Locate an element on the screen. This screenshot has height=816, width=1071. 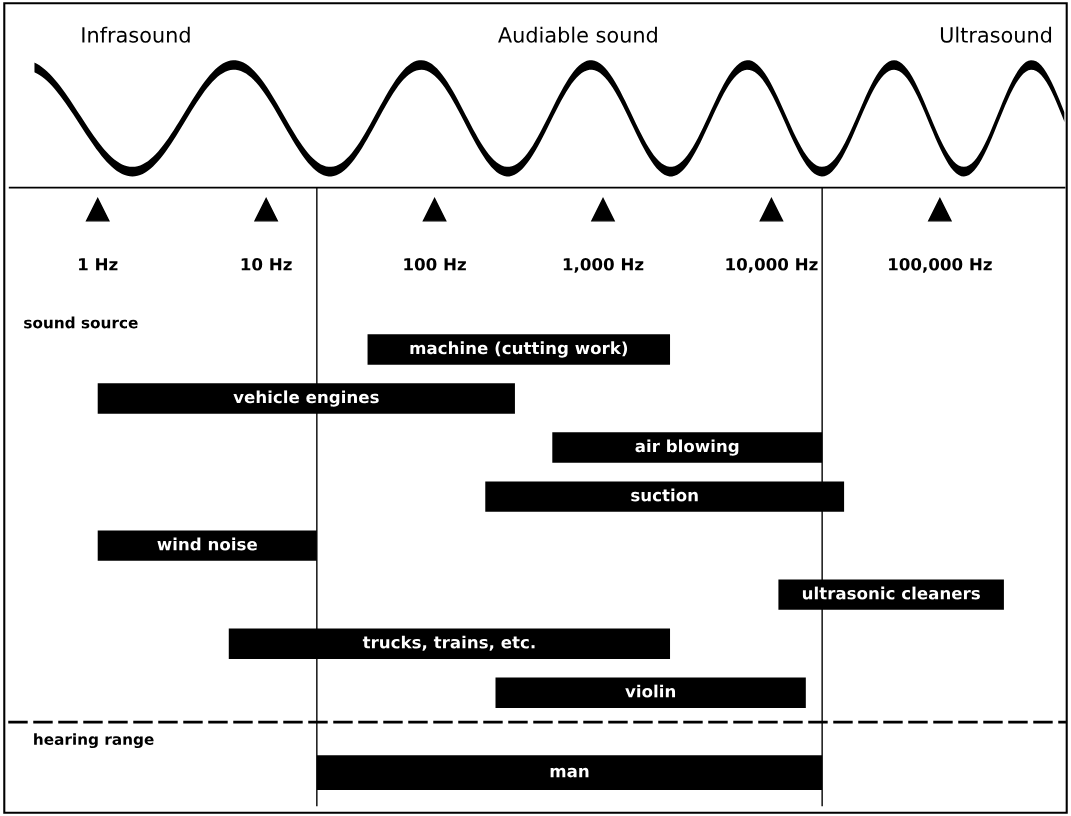
text: Ultrasound is located at coordinates (996, 34).